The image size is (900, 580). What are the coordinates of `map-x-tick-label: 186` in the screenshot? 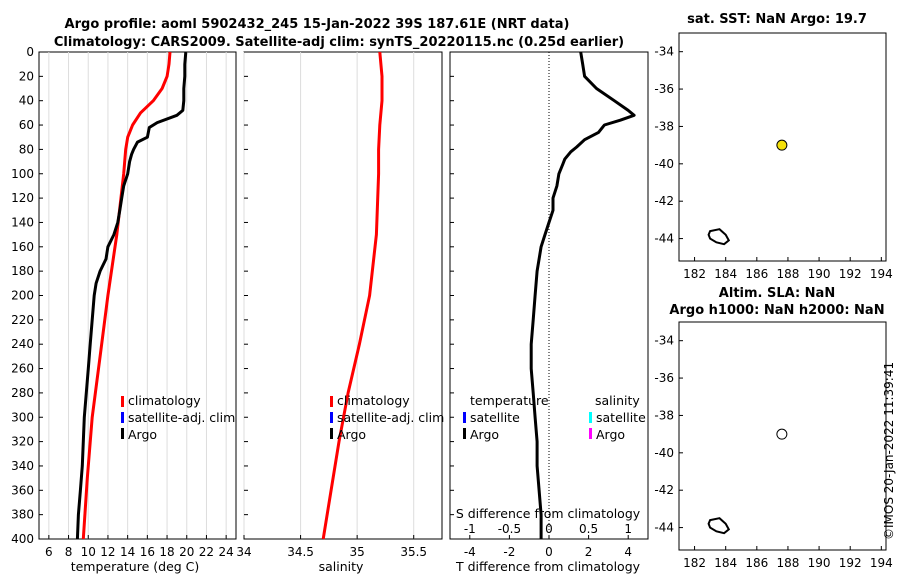 It's located at (756, 274).